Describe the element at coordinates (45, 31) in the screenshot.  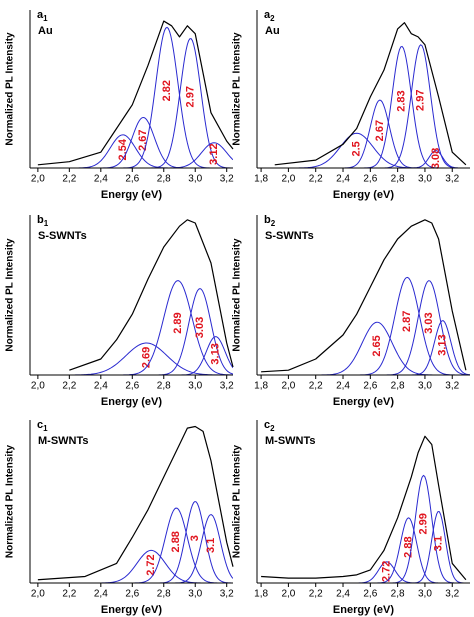
I see `sample-name: Au` at that location.